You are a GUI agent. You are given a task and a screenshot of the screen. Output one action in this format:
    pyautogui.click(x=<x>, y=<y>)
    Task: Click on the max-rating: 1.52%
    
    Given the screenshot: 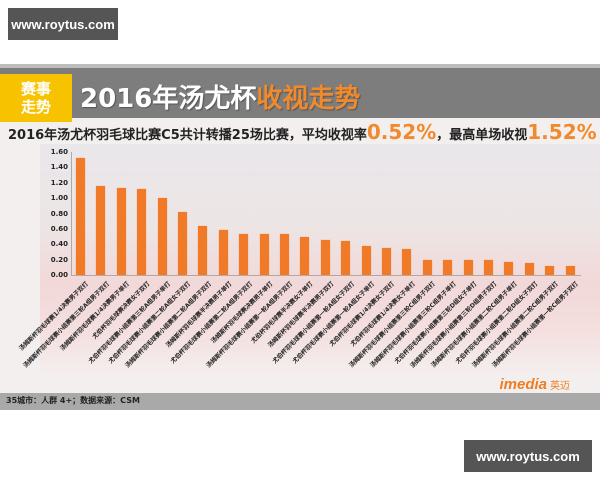 What is the action you would take?
    pyautogui.click(x=562, y=132)
    